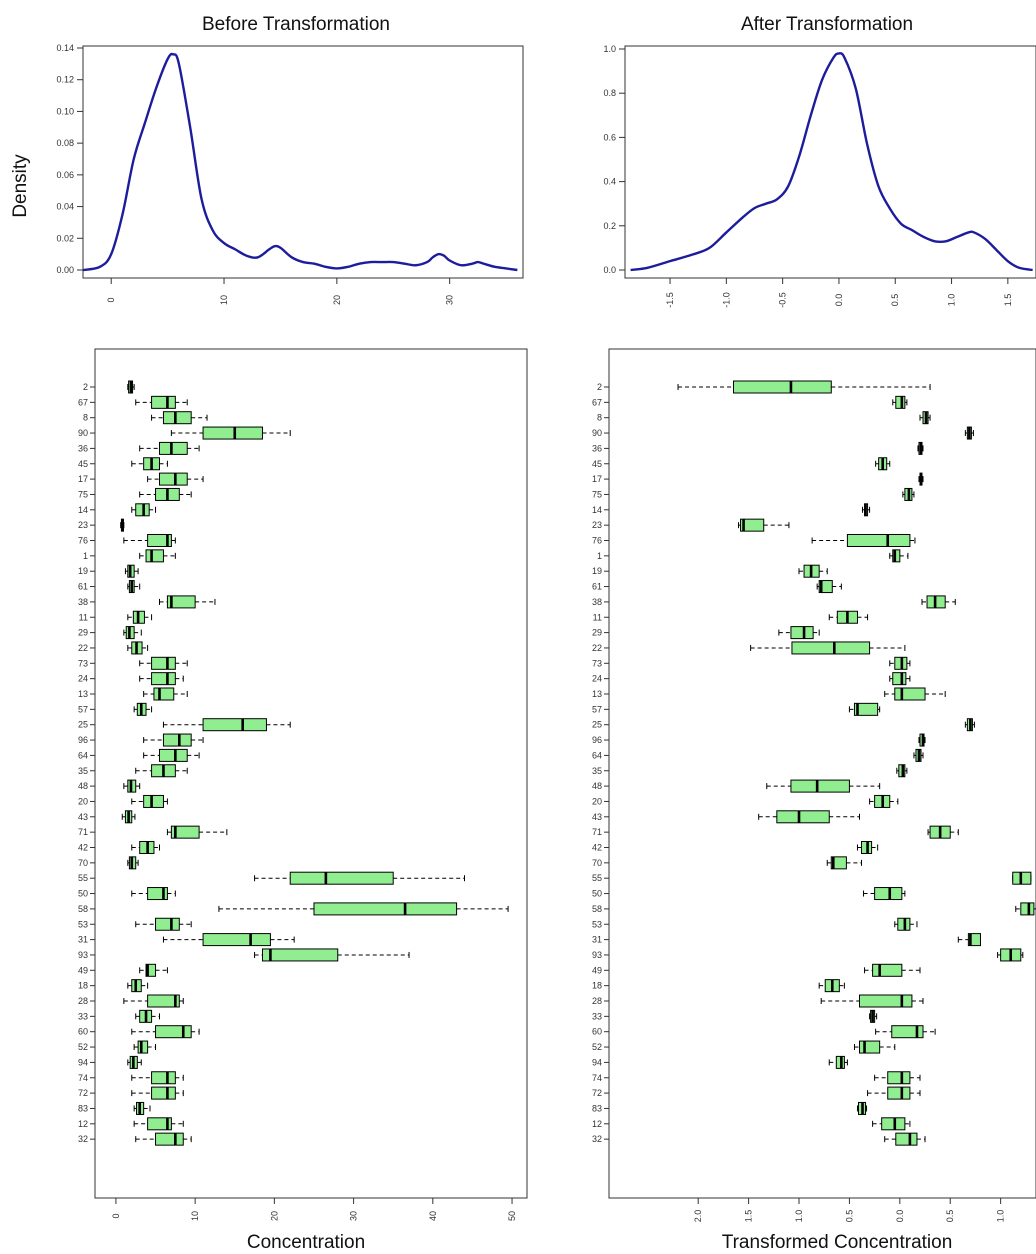  Describe the element at coordinates (597, 525) in the screenshot. I see `boxplot-3-category-label: 23` at that location.